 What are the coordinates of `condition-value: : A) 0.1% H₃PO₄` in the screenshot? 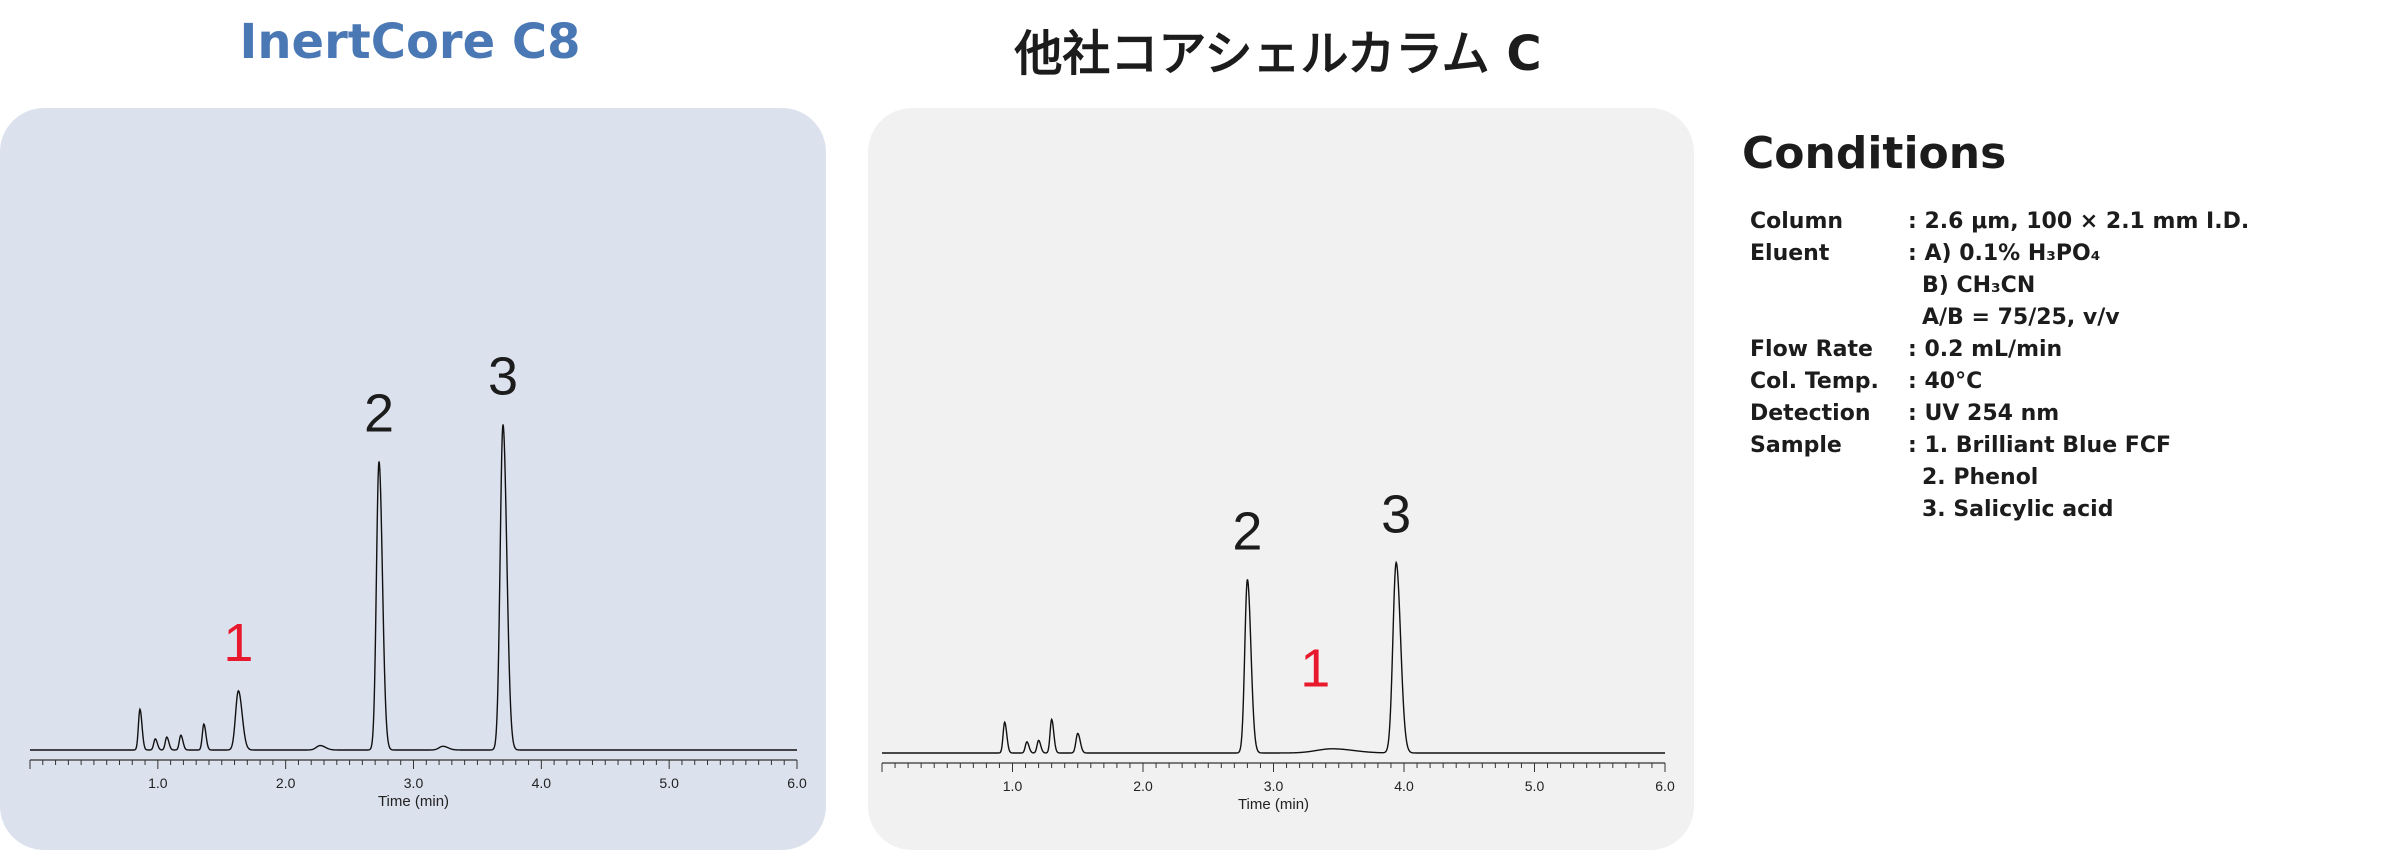 It's located at (2004, 253).